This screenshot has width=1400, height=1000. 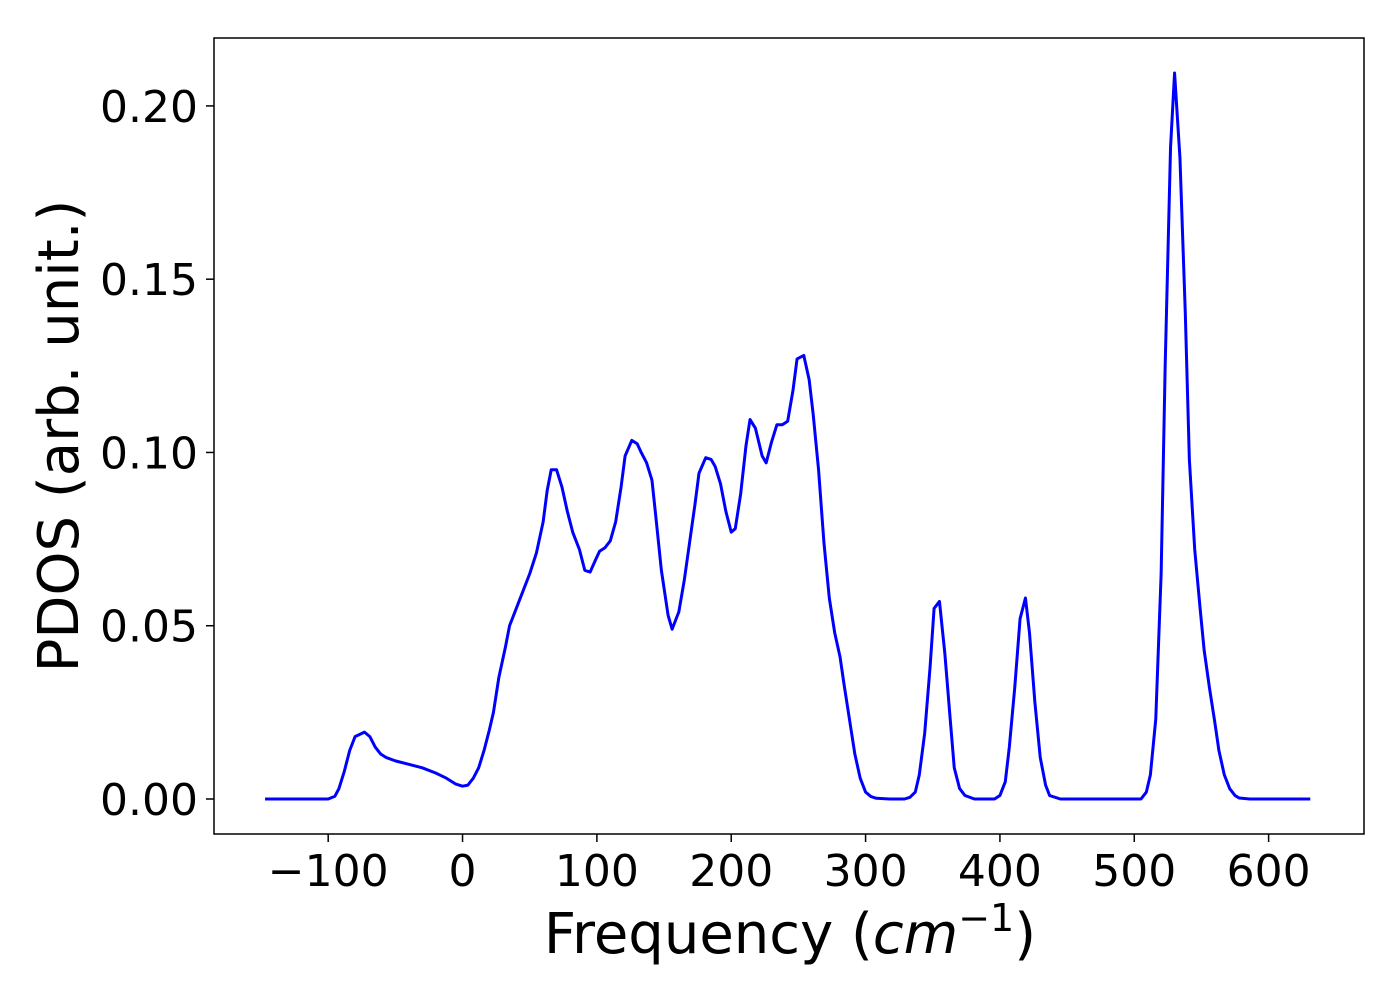 I want to click on x-tick-label: 500, so click(x=1134, y=871).